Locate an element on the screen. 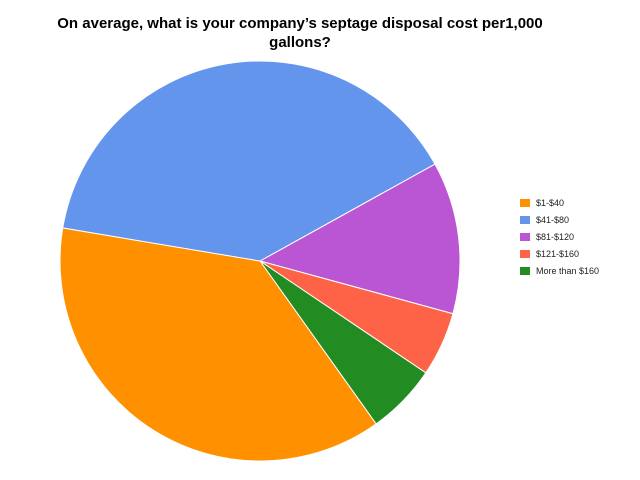  legend-item-4: $121-$160 is located at coordinates (580, 254).